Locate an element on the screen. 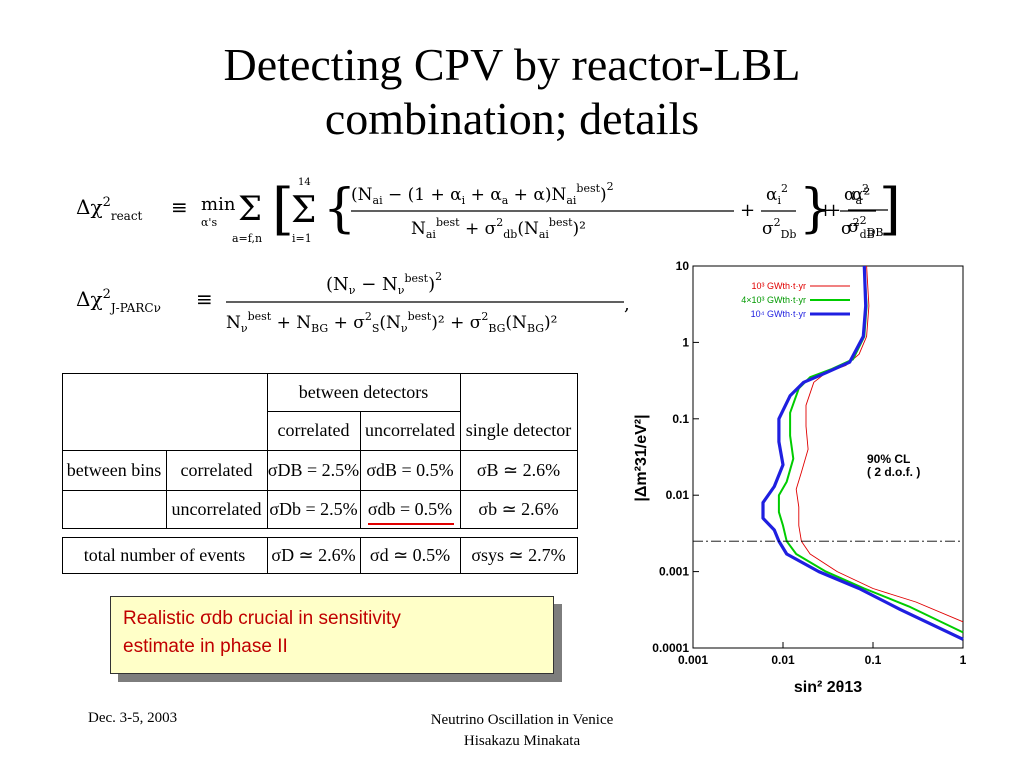 The width and height of the screenshot is (1024, 768). y-tick-label: 0.0001 is located at coordinates (670, 648).